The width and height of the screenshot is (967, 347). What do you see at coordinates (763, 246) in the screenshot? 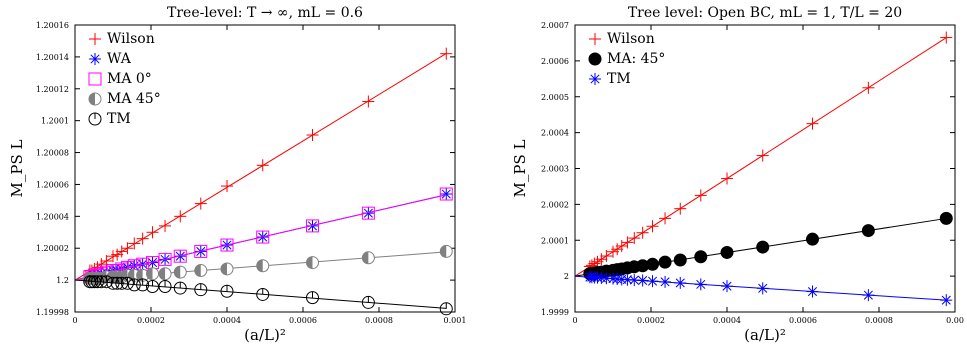
I see `series-ma-45-` at bounding box center [763, 246].